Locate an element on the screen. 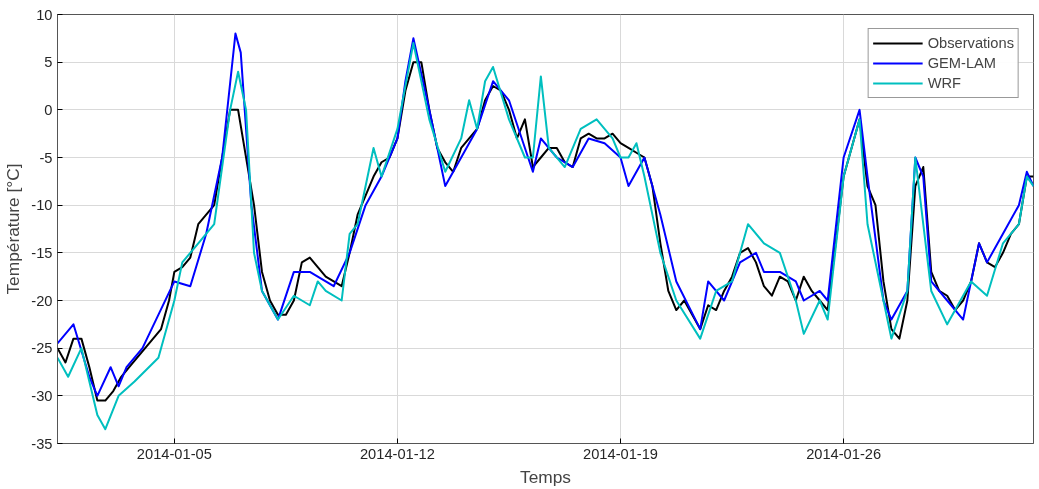 Image resolution: width=1039 pixels, height=489 pixels. y-tick-label: -35 is located at coordinates (42, 443).